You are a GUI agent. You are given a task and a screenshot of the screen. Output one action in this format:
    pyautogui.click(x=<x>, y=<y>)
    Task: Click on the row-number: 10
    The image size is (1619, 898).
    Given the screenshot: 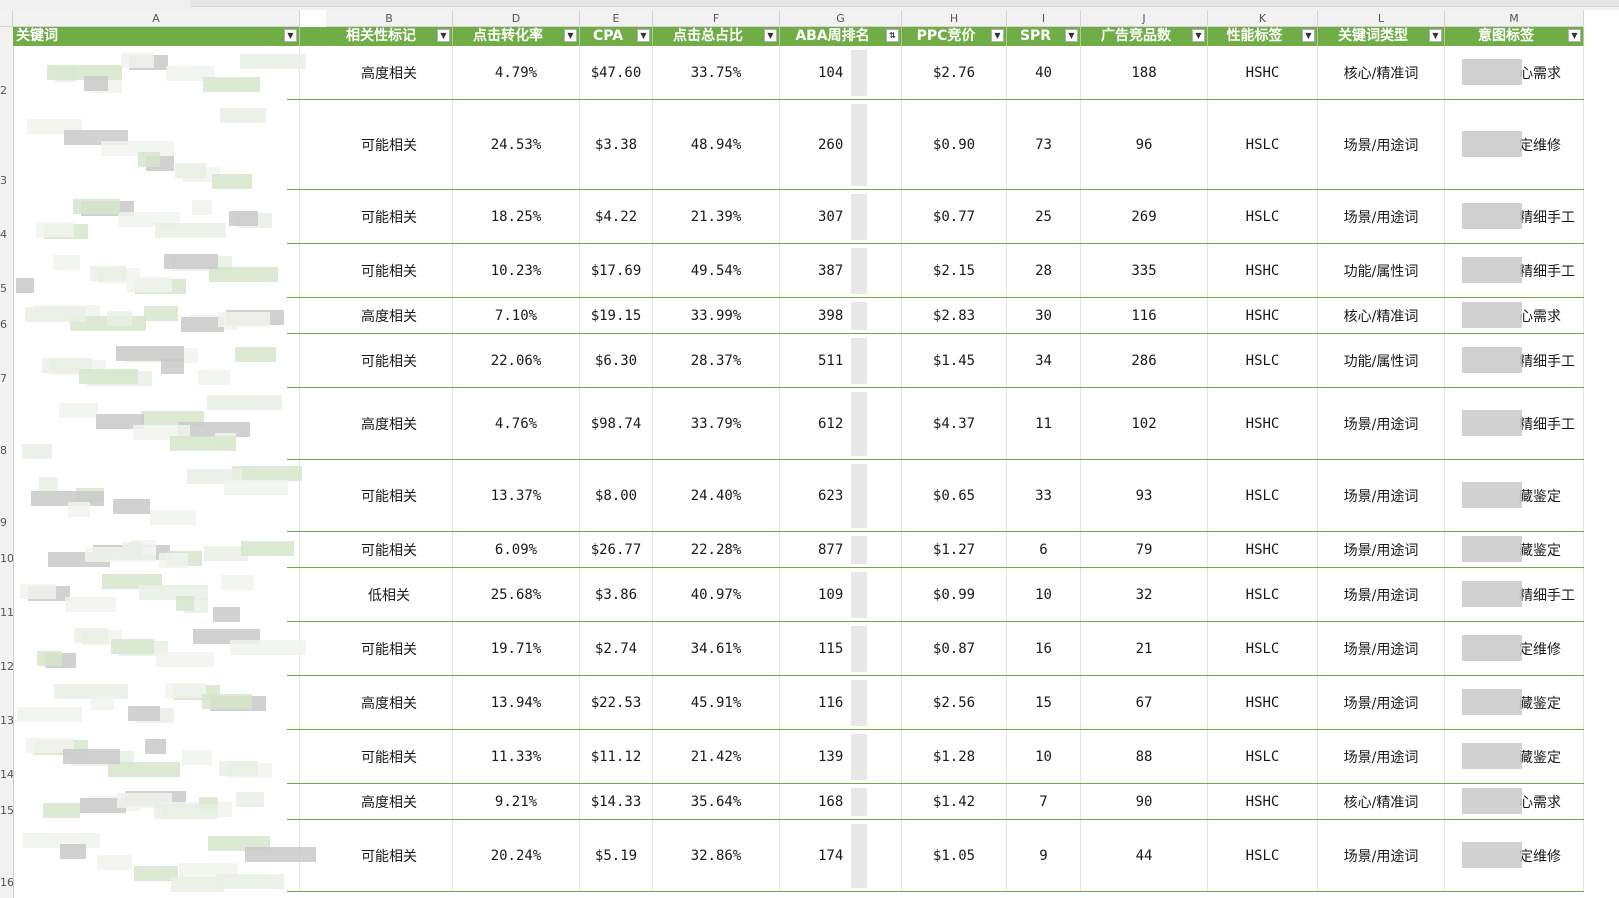 What is the action you would take?
    pyautogui.click(x=6, y=558)
    